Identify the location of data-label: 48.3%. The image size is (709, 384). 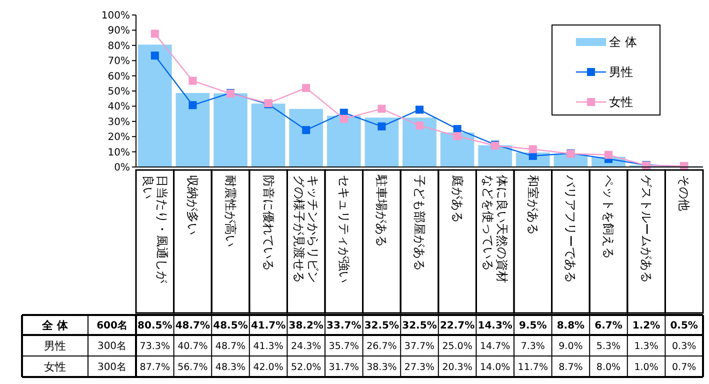
(230, 367).